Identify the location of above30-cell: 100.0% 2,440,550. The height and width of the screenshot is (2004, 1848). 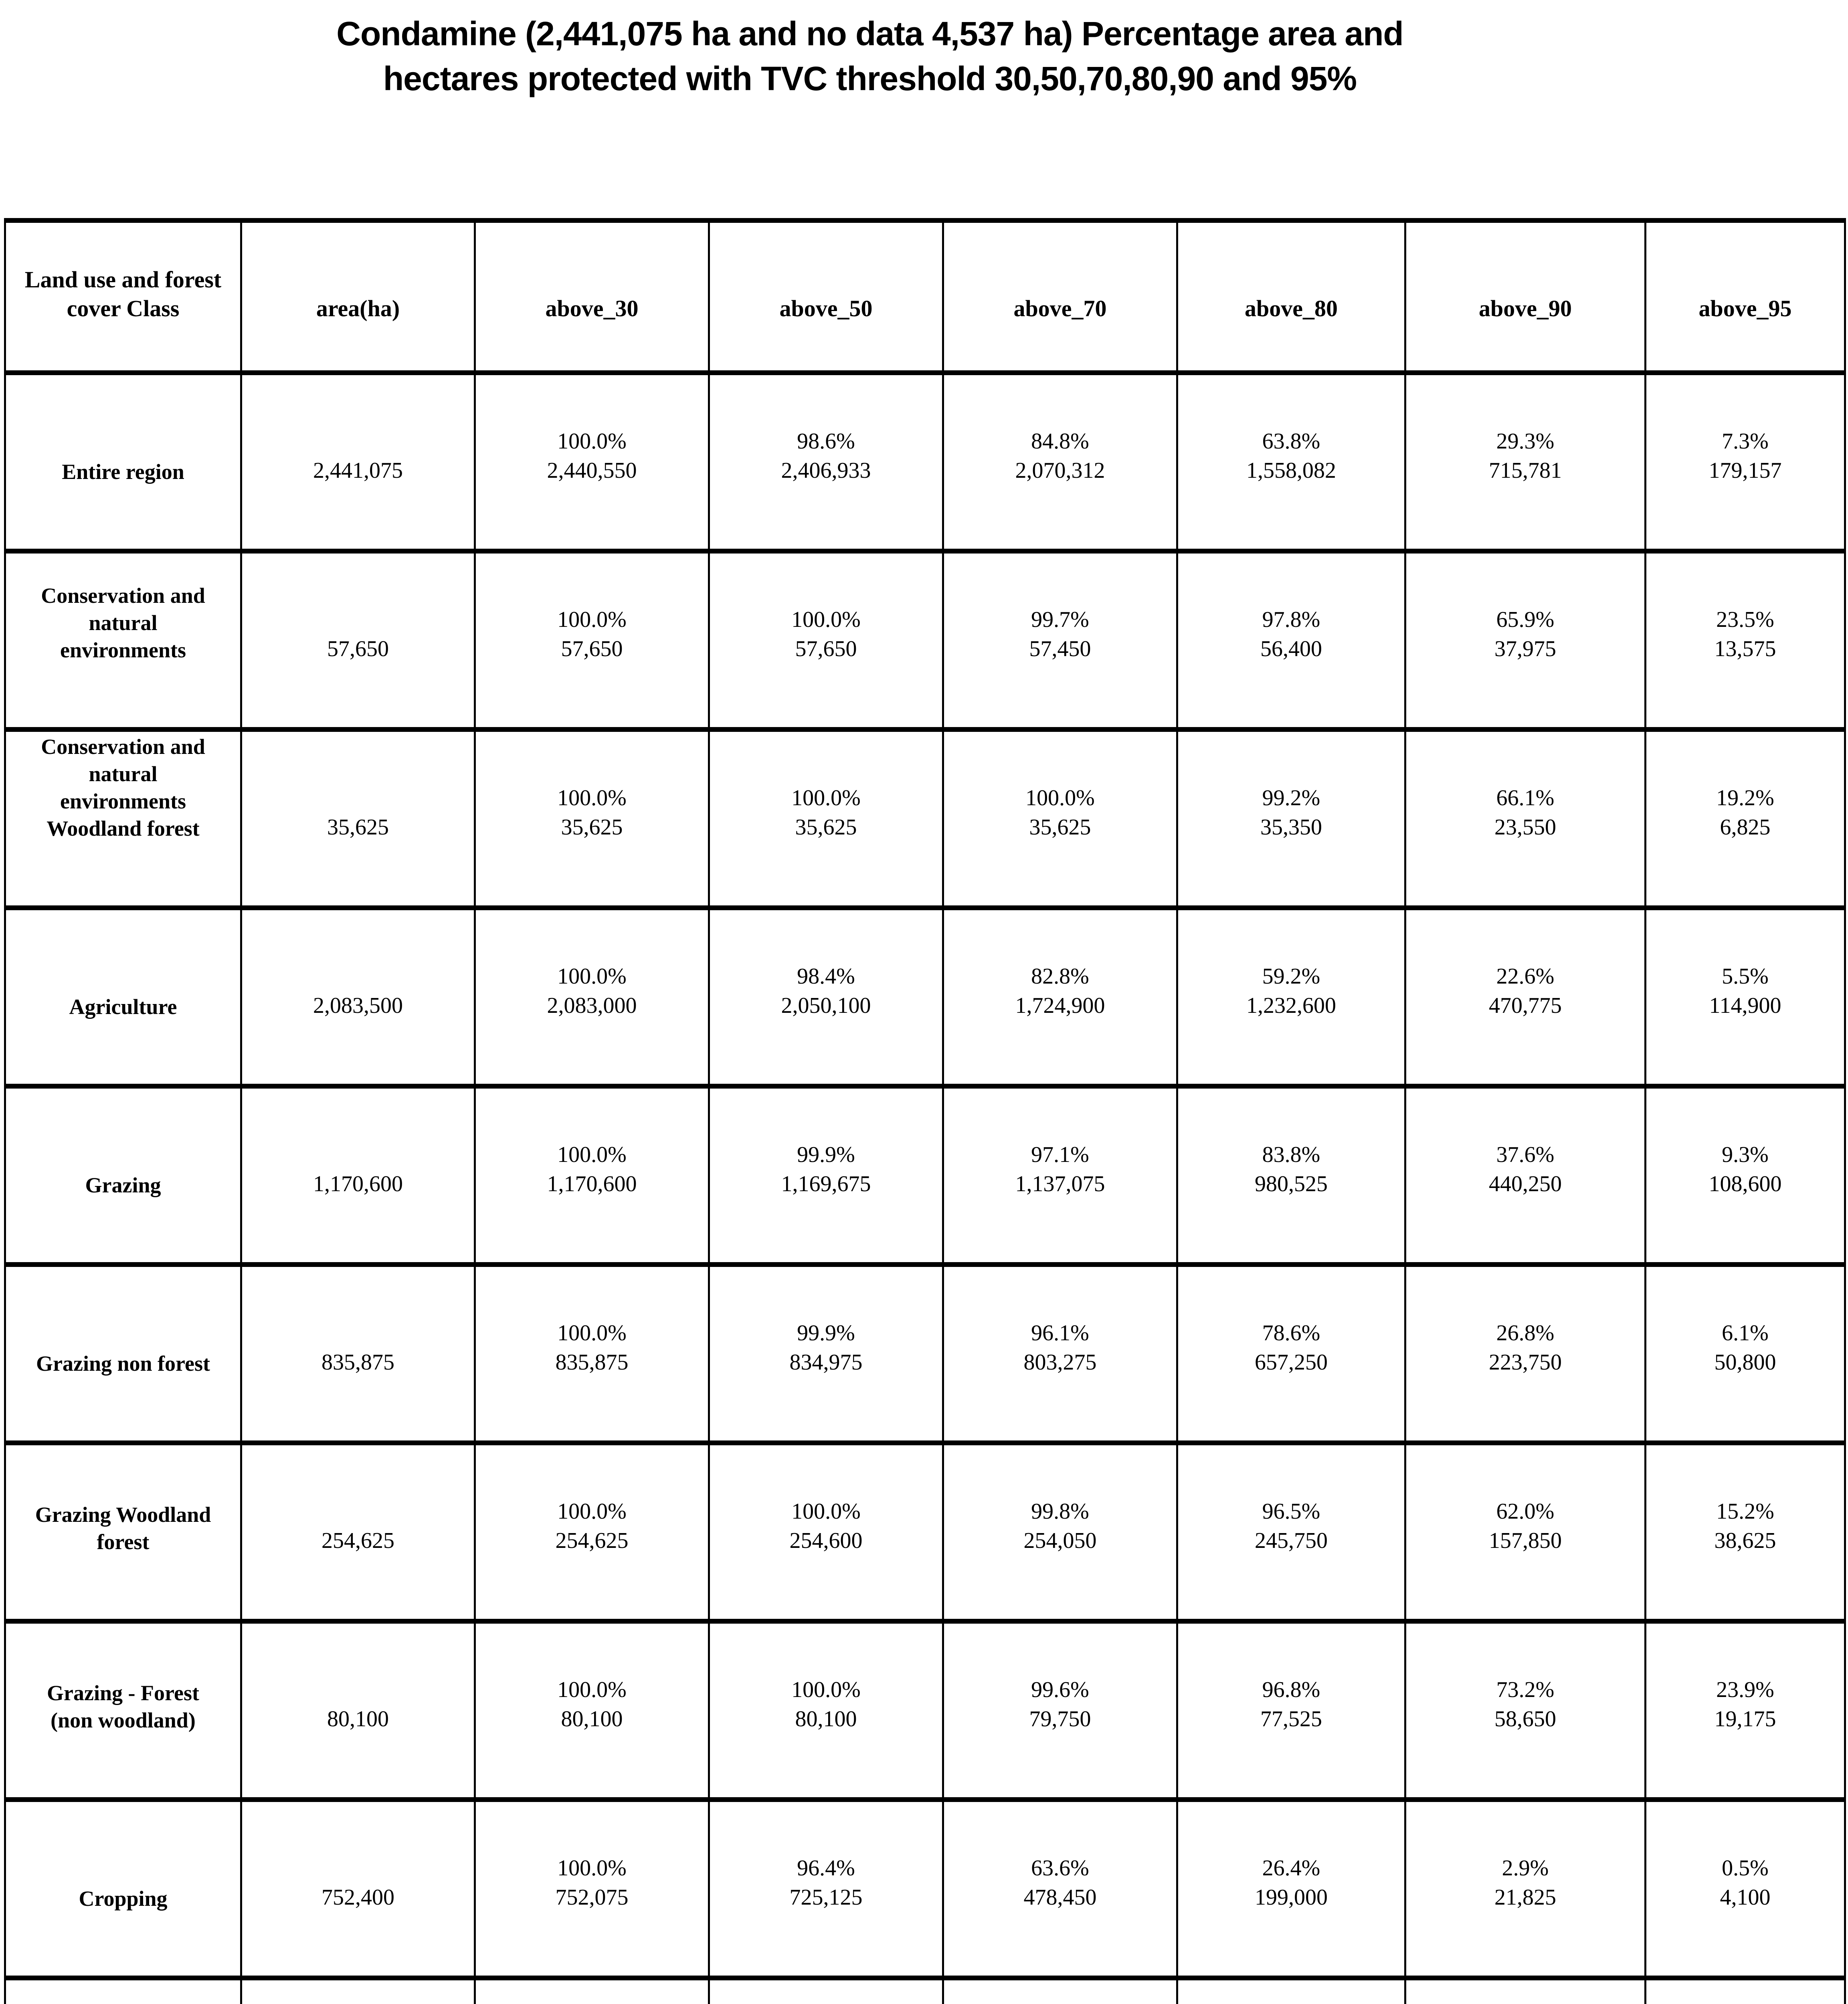
(592, 462).